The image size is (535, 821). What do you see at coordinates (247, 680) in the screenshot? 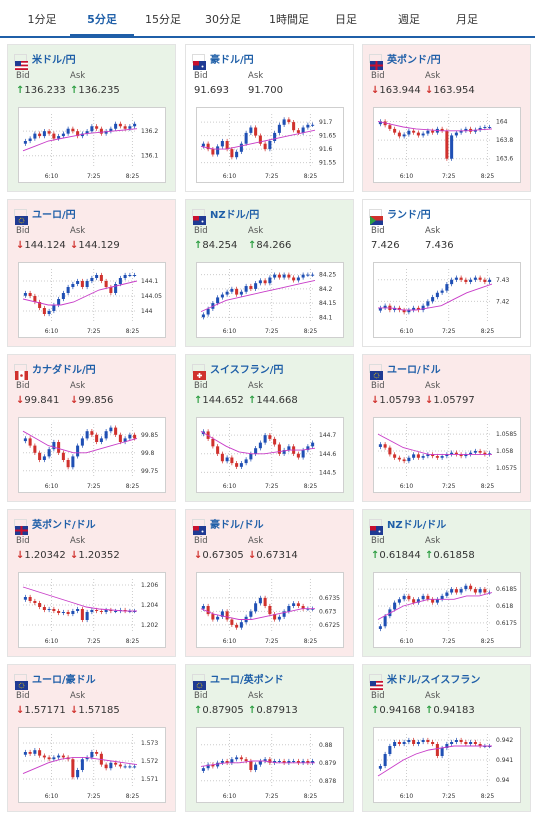
I see `pair-name: ユーロ/英ポンド` at bounding box center [247, 680].